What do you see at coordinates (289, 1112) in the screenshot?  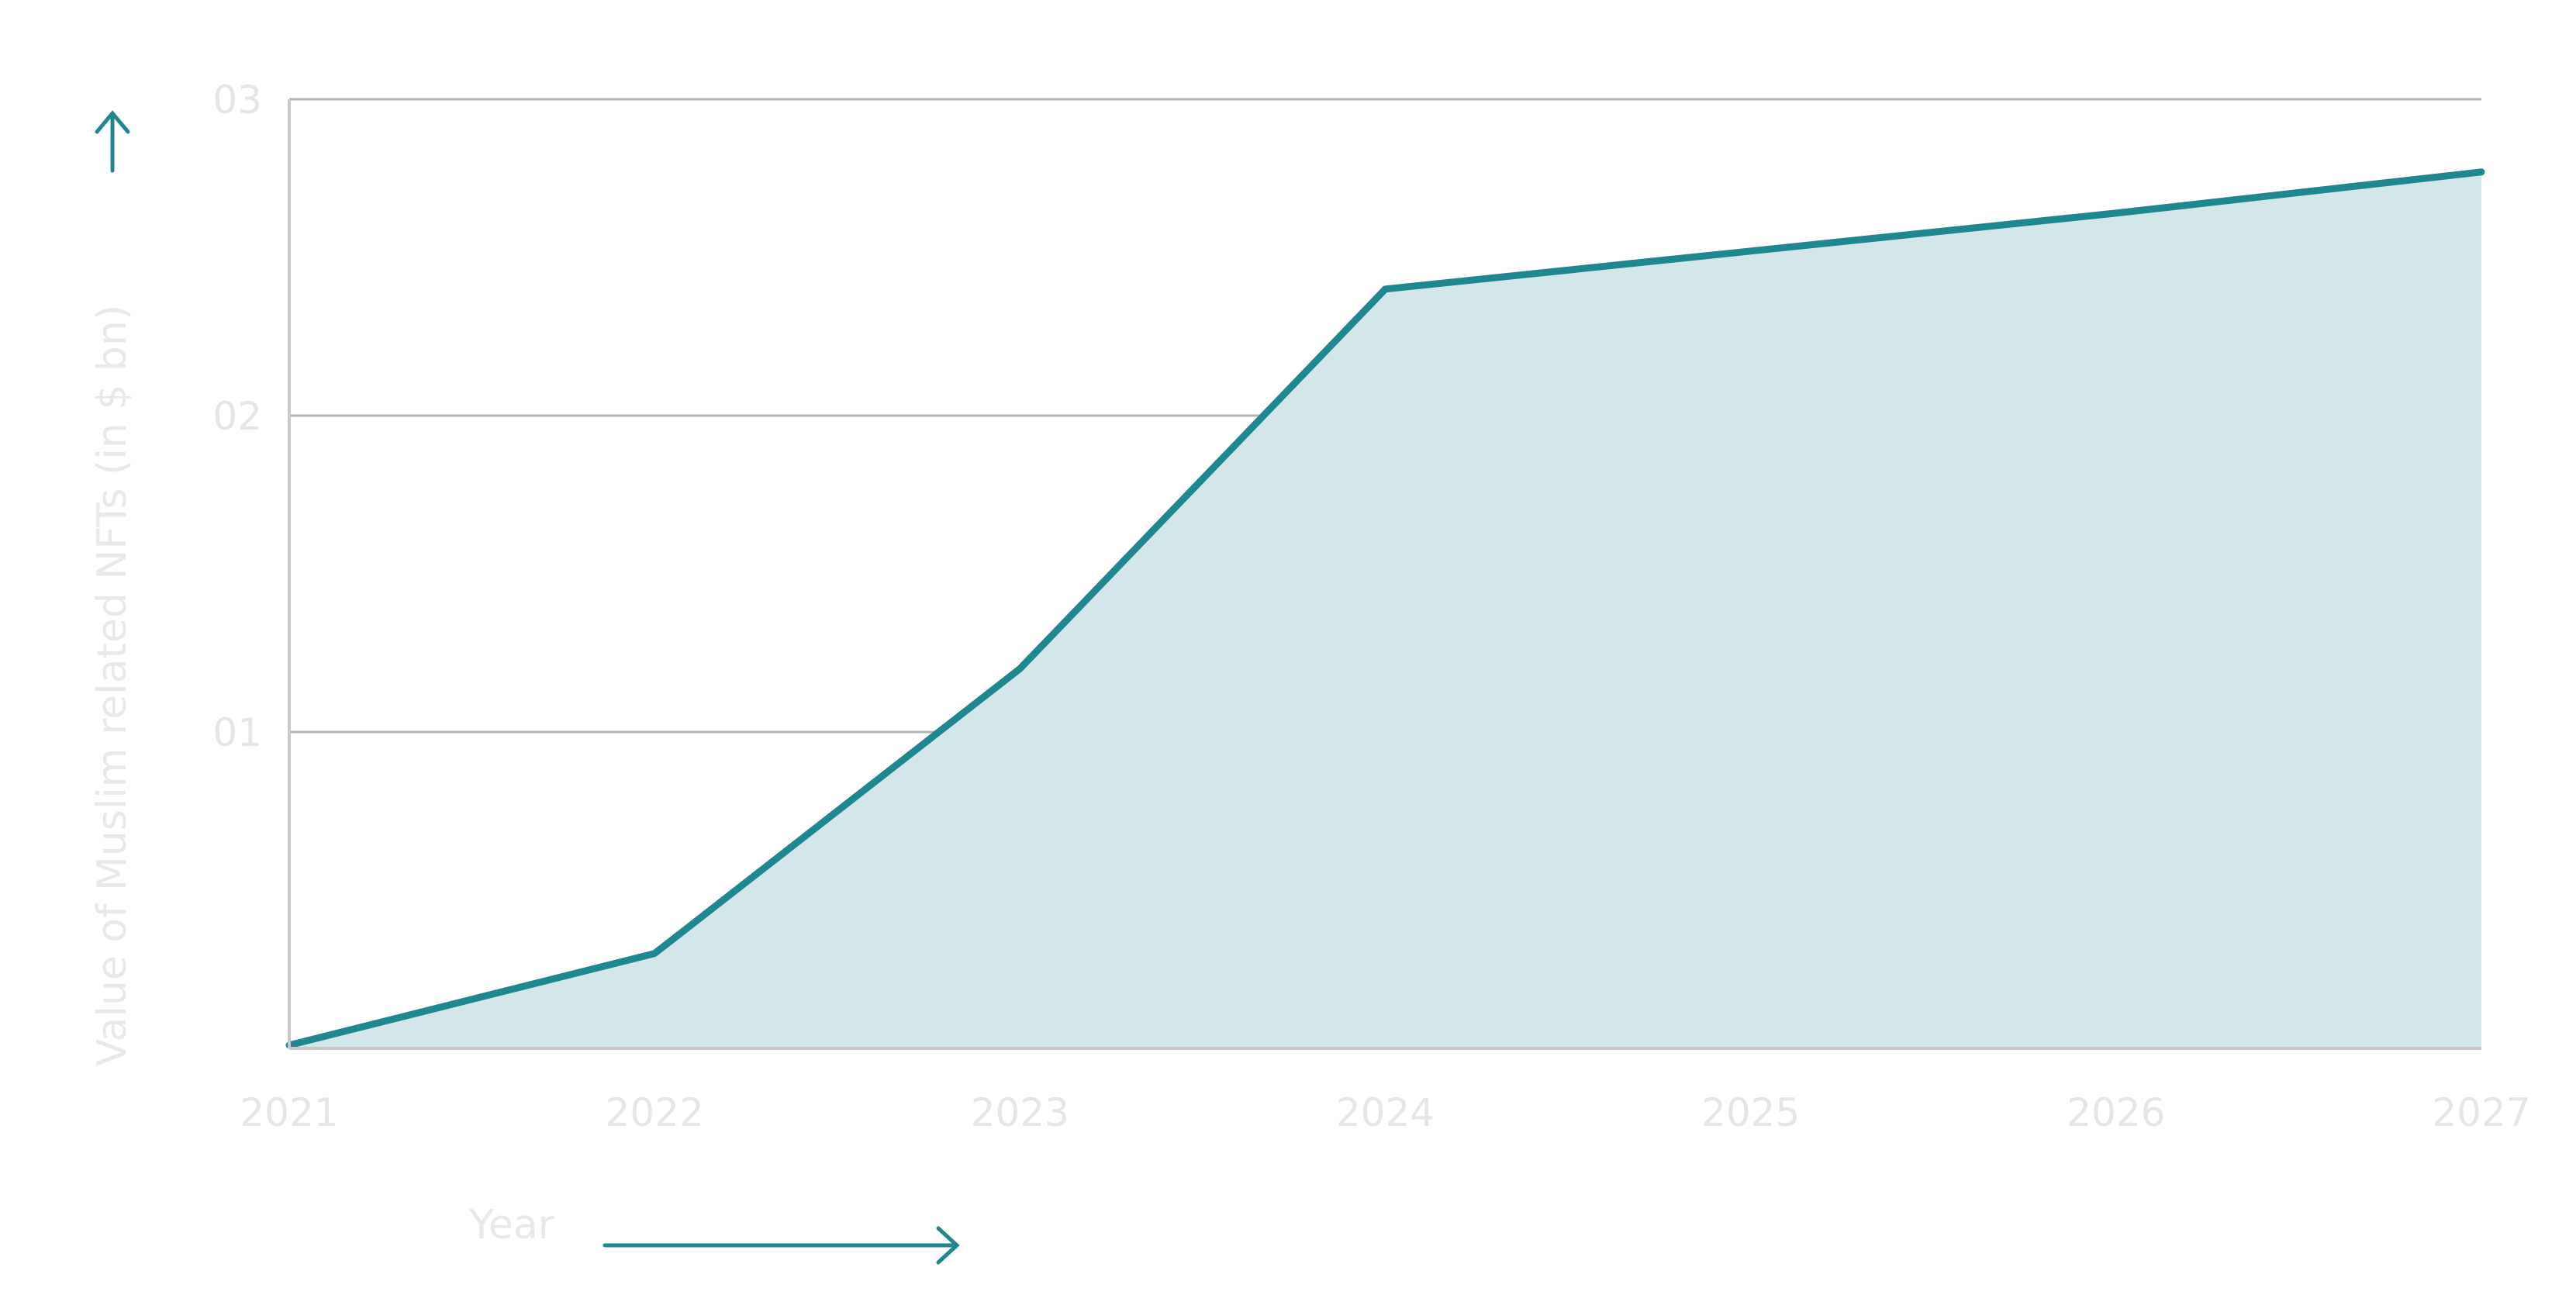 I see `x-tick-label-2021: 2021` at bounding box center [289, 1112].